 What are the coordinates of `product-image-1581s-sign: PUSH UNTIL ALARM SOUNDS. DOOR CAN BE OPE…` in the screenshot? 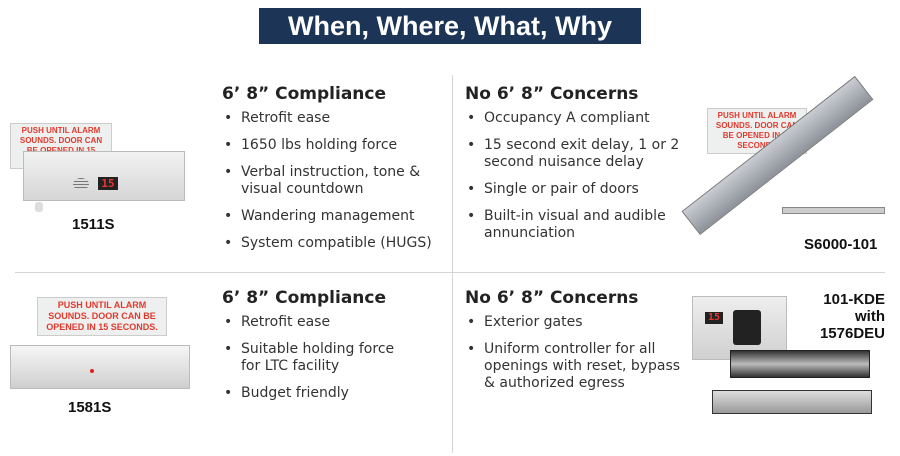 It's located at (102, 316).